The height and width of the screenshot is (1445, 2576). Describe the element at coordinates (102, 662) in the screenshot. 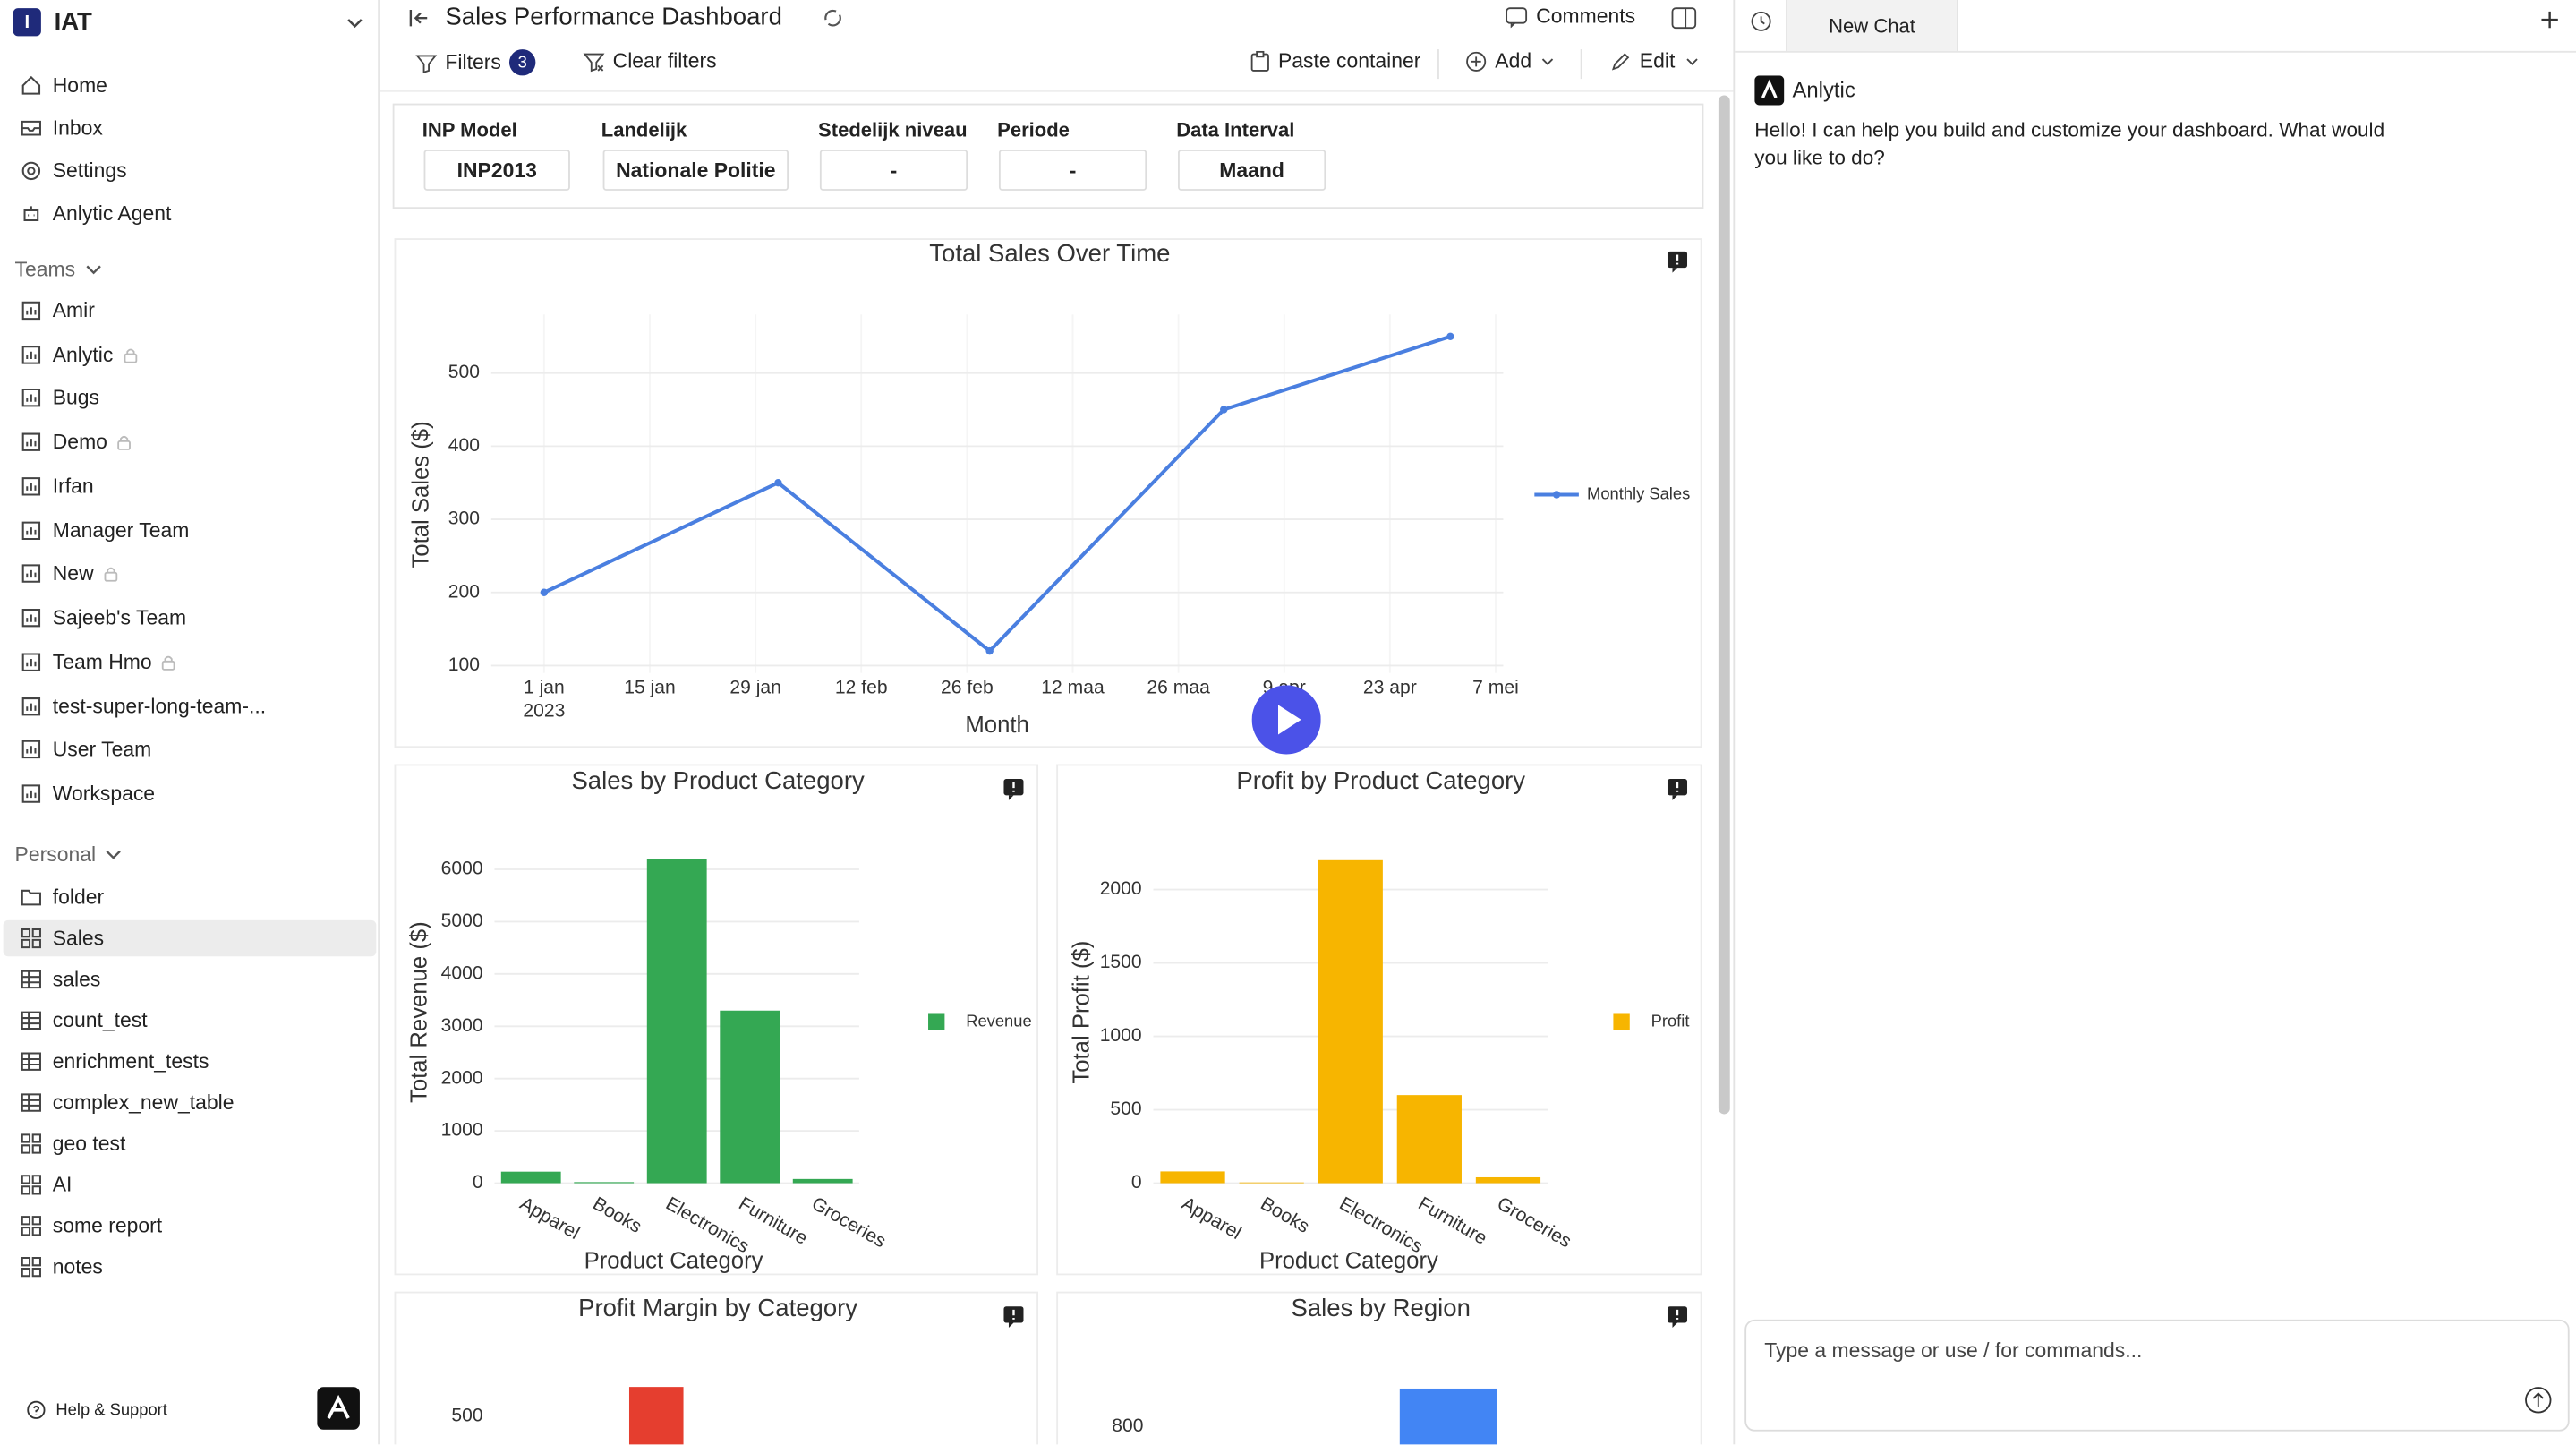

I see `nav-label: Team Hmo` at that location.